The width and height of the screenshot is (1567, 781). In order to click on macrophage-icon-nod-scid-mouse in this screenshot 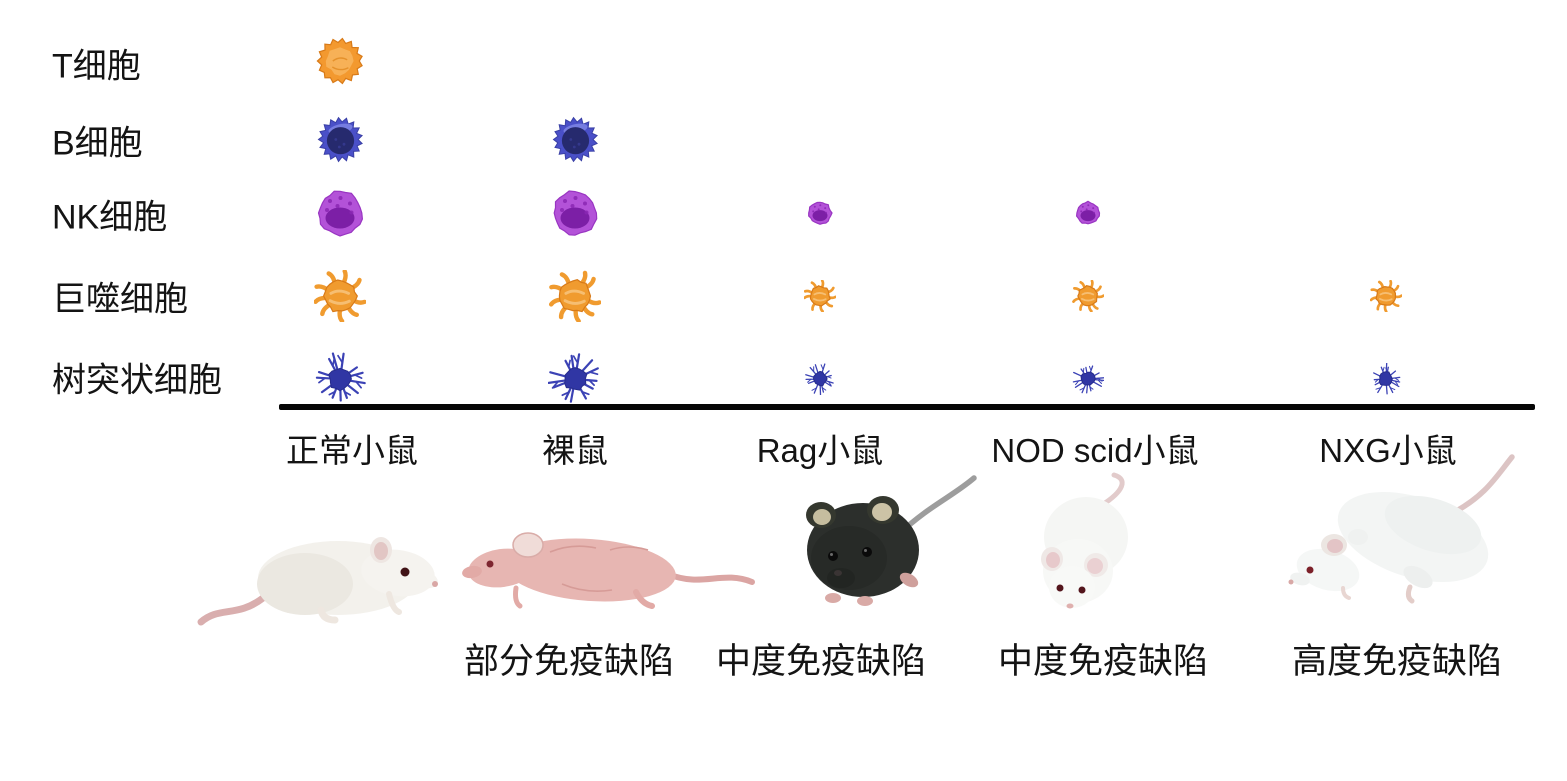, I will do `click(1088, 296)`.